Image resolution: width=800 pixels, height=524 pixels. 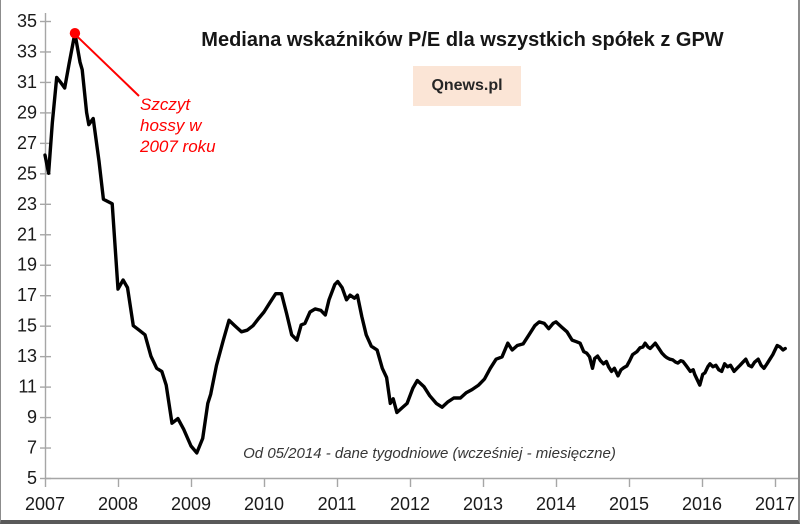 I want to click on annotation-label: Szczyt hossy w 2007 roku, so click(x=178, y=125).